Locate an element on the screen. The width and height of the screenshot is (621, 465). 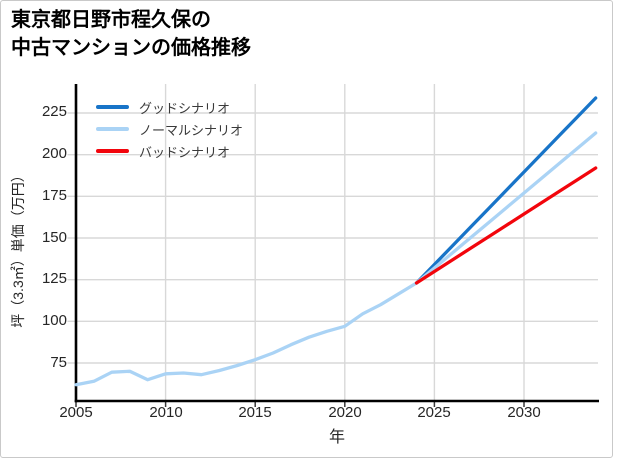
page-title: 東京都日野市程久保の 中古マンションの価格推移 is located at coordinates (131, 34).